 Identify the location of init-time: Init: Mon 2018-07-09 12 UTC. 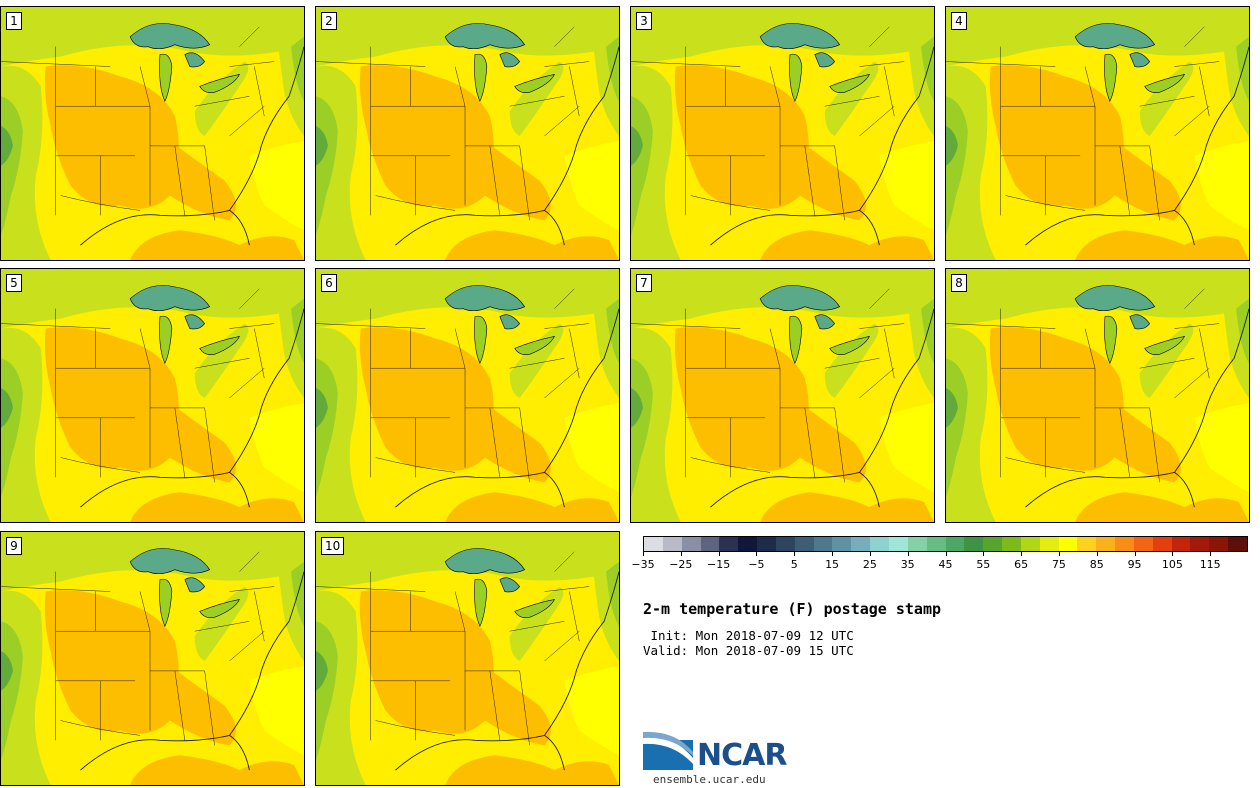
(748, 635).